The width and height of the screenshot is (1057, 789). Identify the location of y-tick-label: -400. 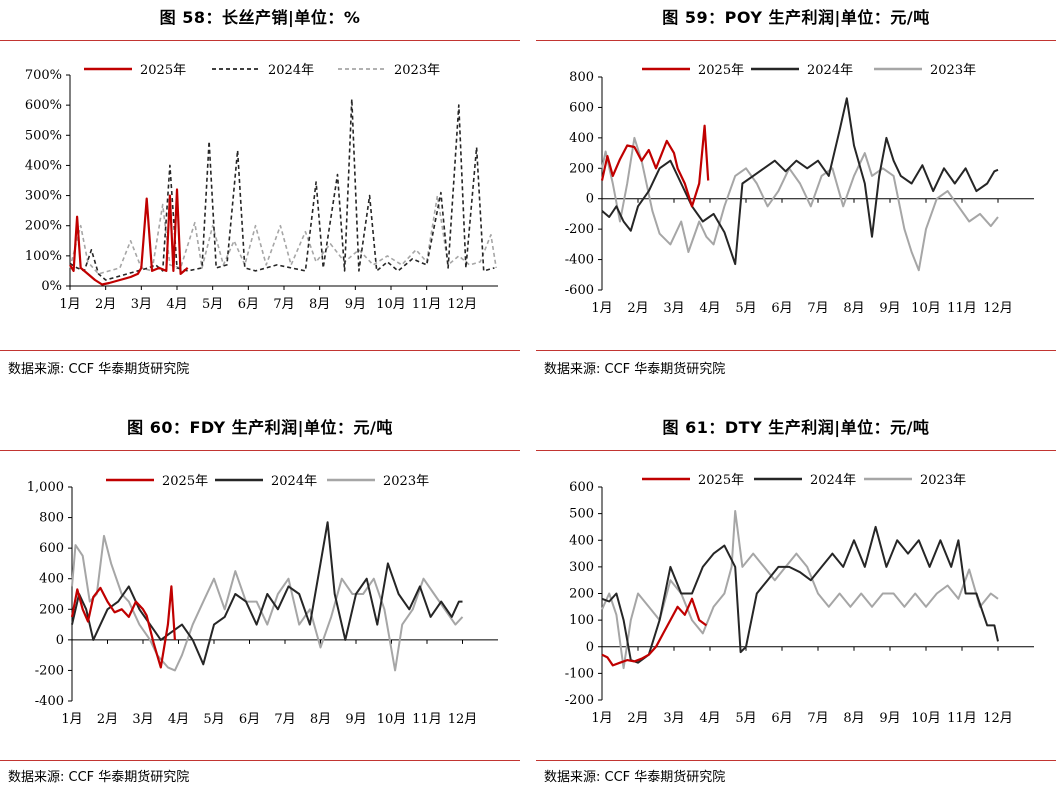
(579, 260).